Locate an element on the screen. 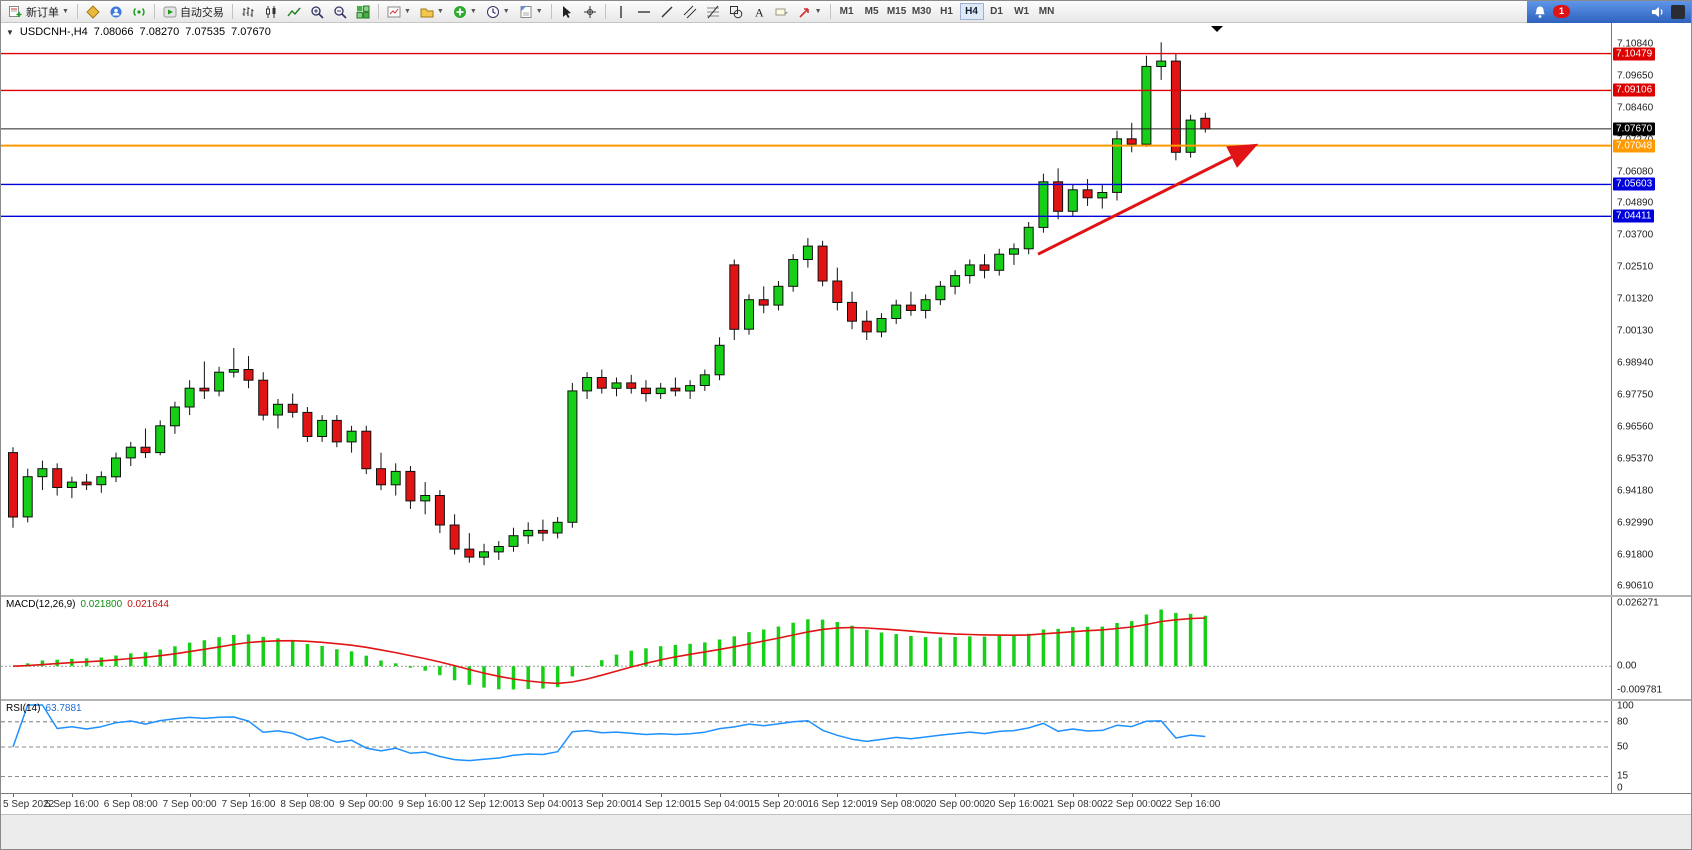 This screenshot has width=1692, height=850. community-button is located at coordinates (116, 12).